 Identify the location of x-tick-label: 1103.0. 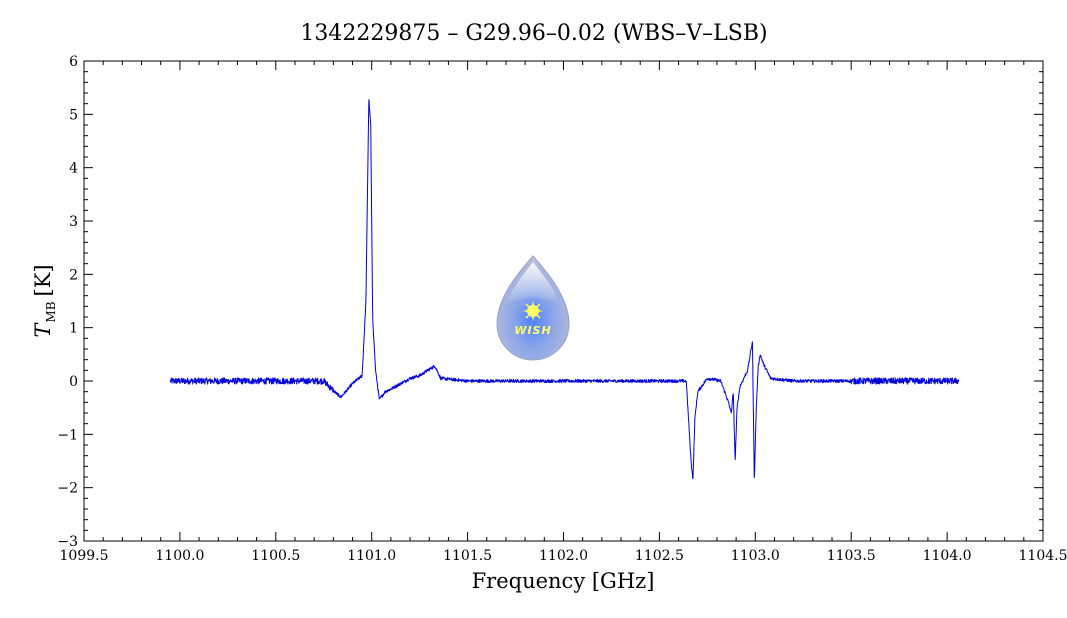
(755, 556).